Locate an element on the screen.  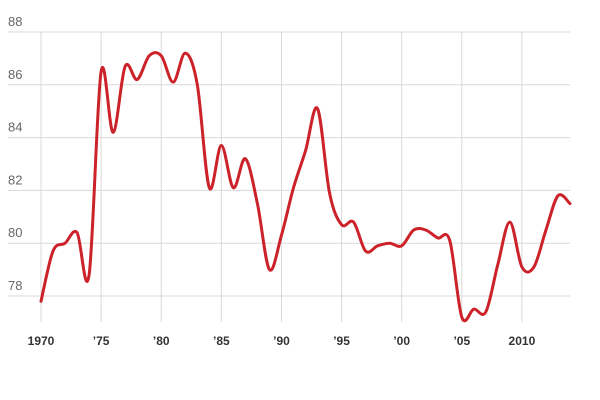
y-tick-label: 82 is located at coordinates (15, 179).